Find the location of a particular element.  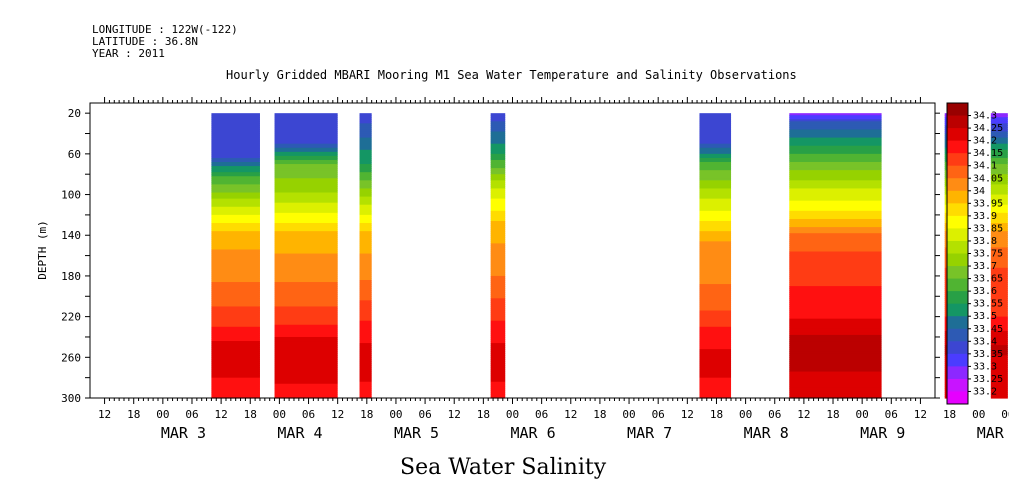

colorbar-label: 33.2 is located at coordinates (985, 391).